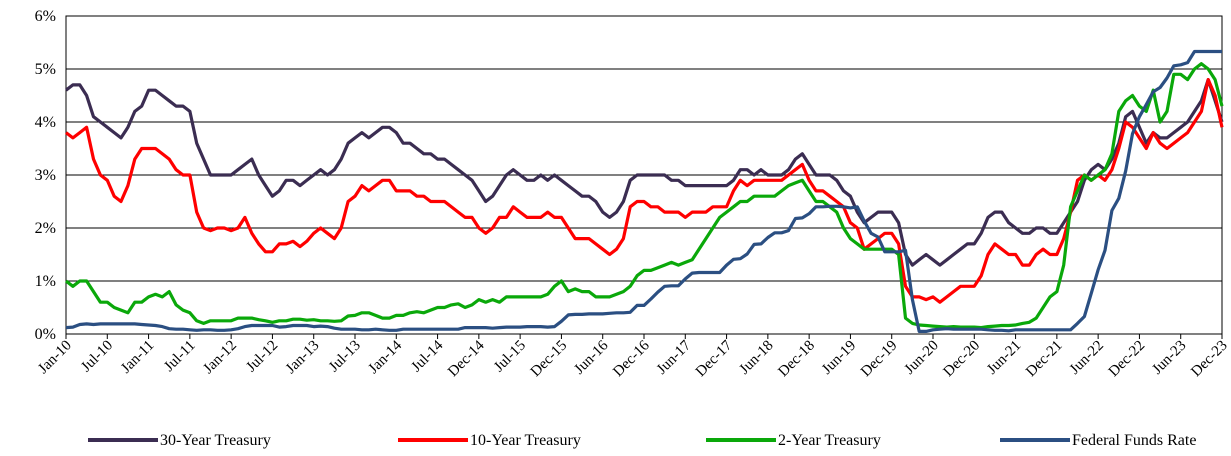 The image size is (1231, 456). Describe the element at coordinates (179, 356) in the screenshot. I see `x-tick-label: Jul-11` at that location.